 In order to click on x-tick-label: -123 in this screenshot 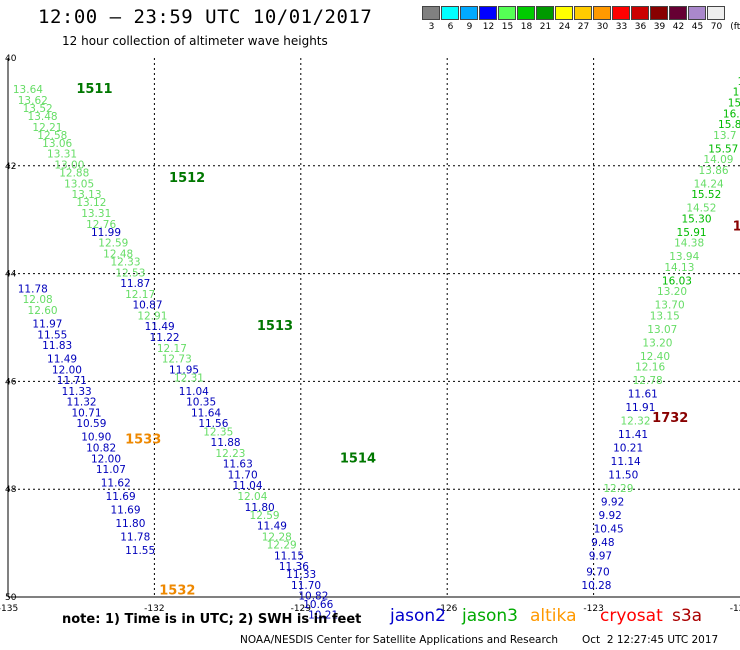, I will do `click(593, 609)`.